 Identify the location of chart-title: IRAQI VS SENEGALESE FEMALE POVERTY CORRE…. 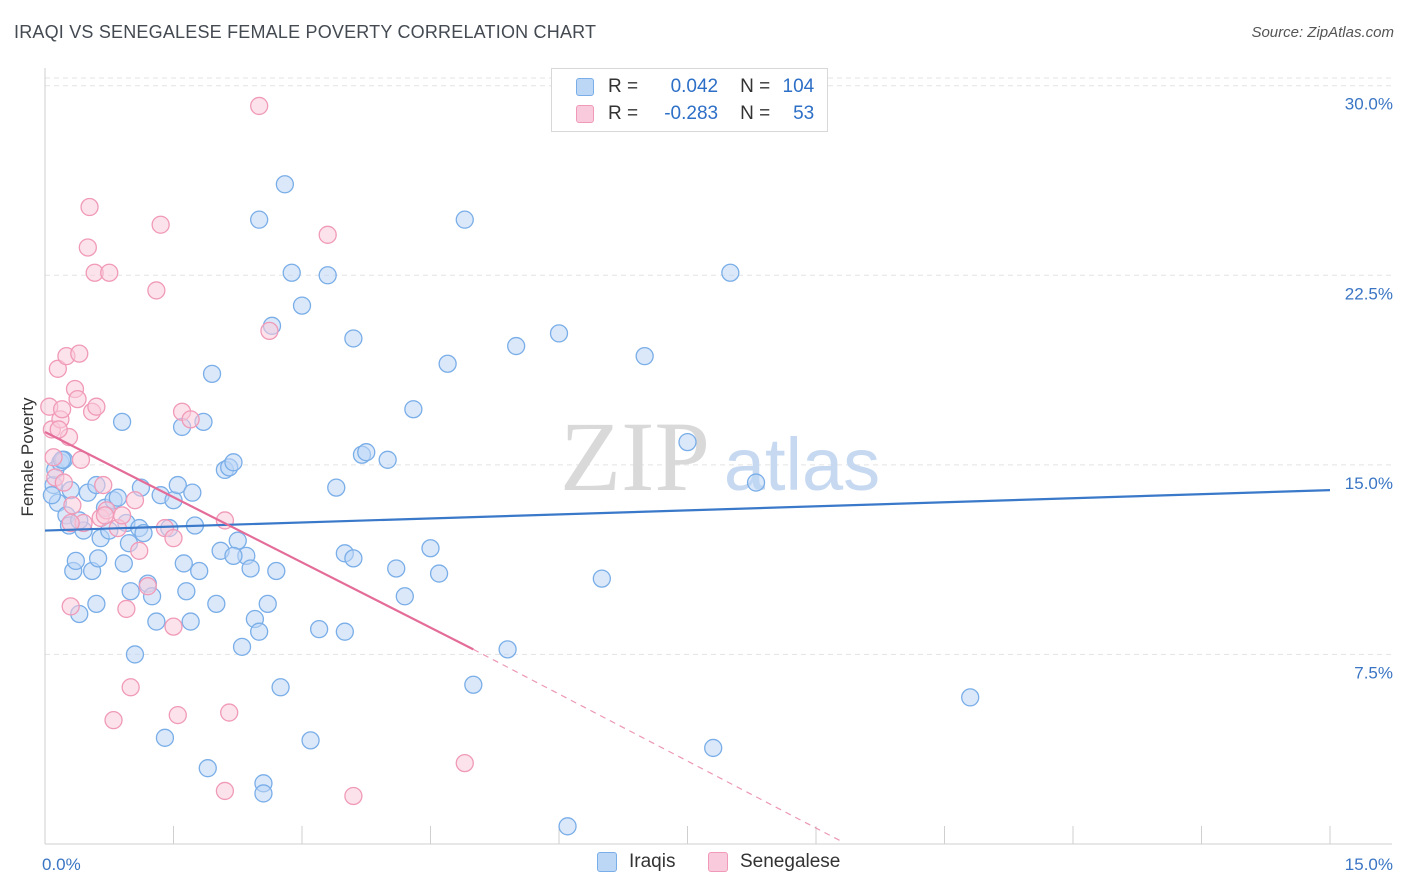
(305, 32).